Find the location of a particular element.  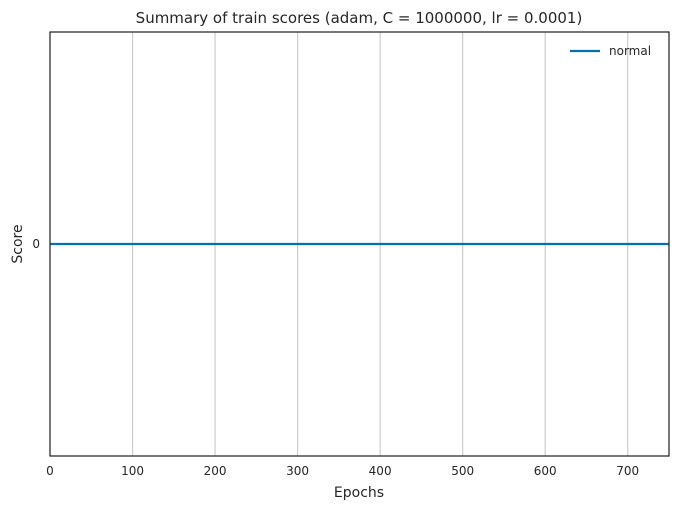

x-tick-labels: 0 100 200 300 400 500 600 700 is located at coordinates (342, 471).